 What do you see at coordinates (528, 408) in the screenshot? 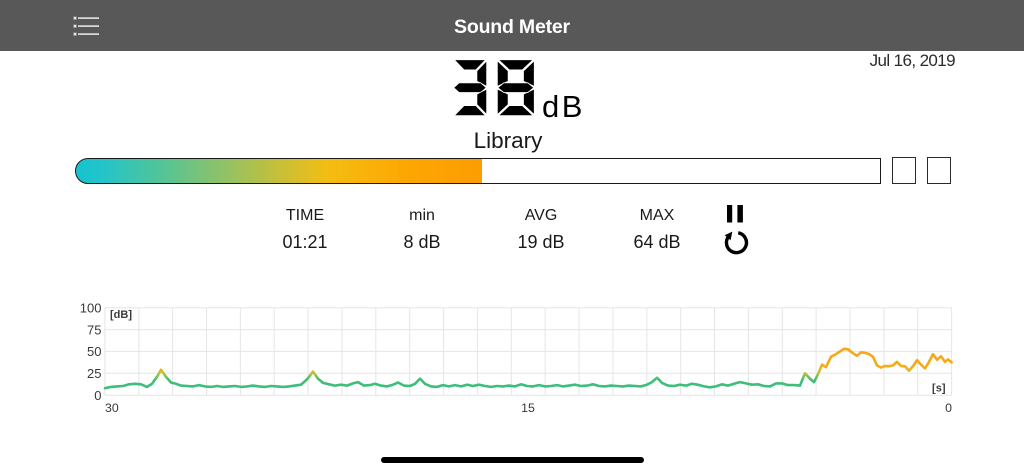
I see `svg-text: 15` at bounding box center [528, 408].